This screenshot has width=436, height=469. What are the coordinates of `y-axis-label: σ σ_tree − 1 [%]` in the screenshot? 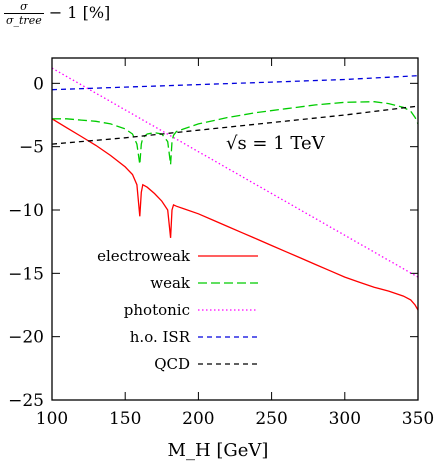 It's located at (57, 13).